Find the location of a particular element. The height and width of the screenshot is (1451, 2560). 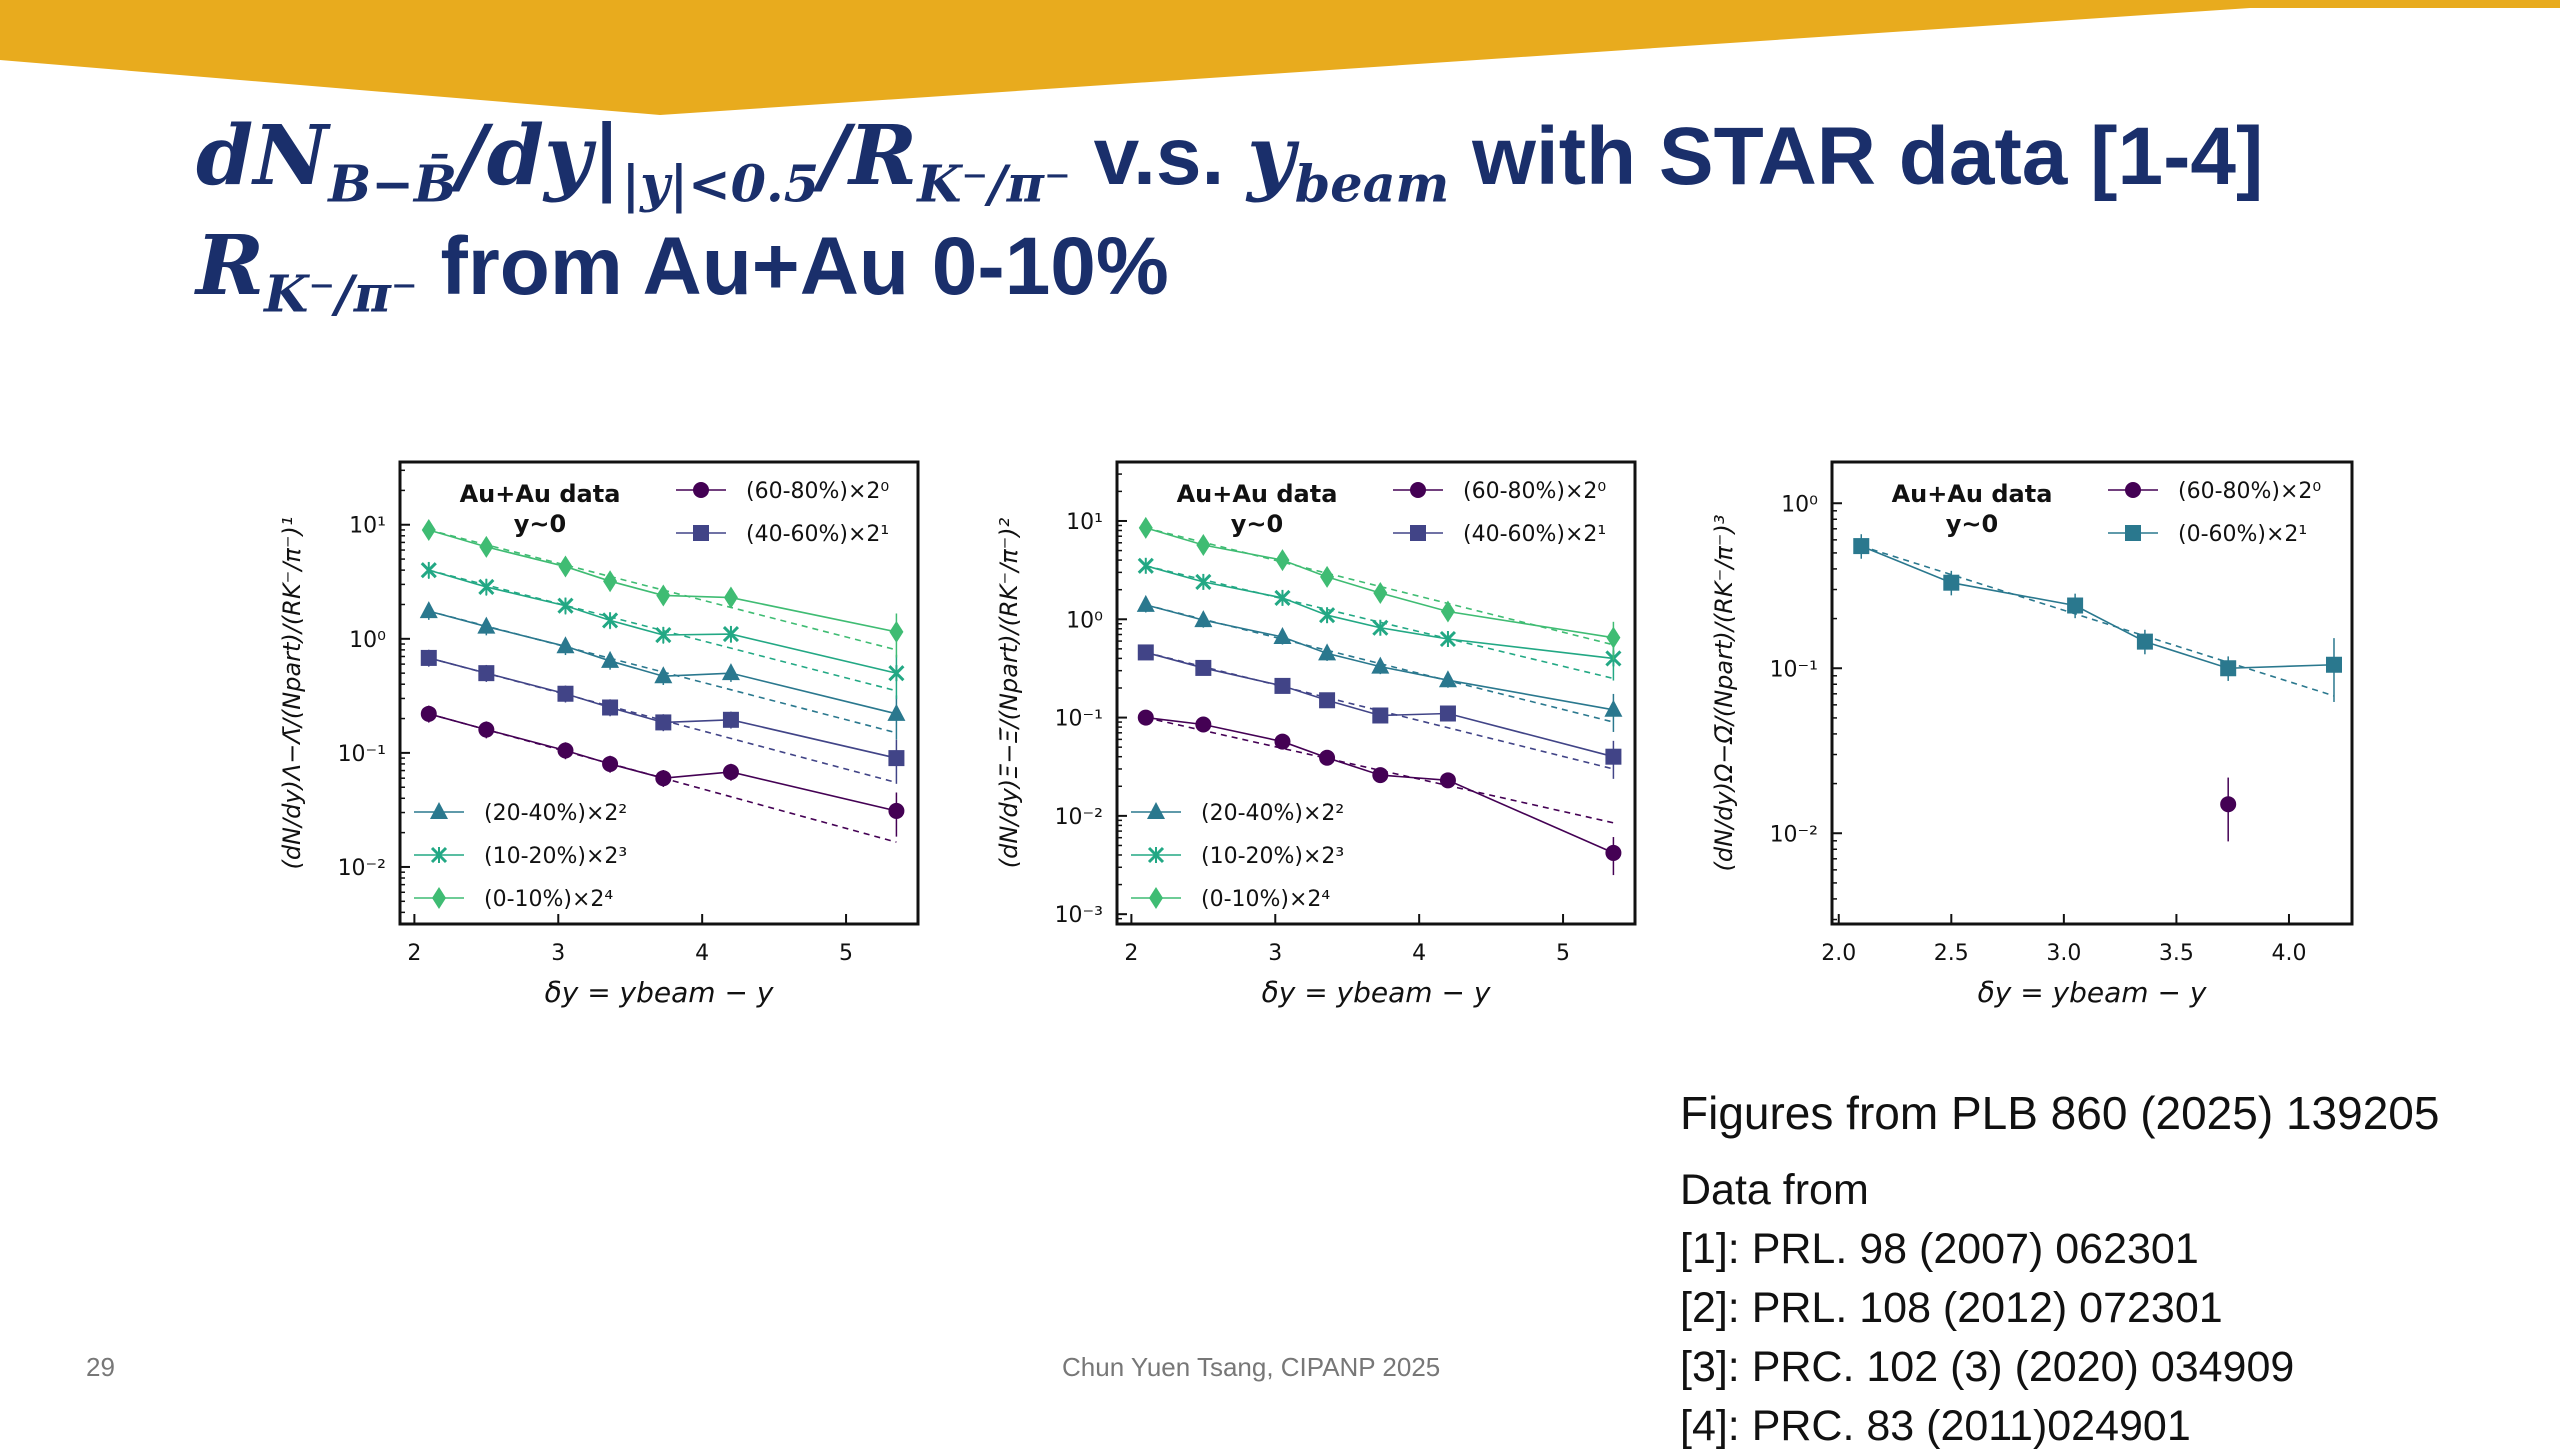

title2-sub-kpi: K⁻/π⁻ is located at coordinates (341, 293).